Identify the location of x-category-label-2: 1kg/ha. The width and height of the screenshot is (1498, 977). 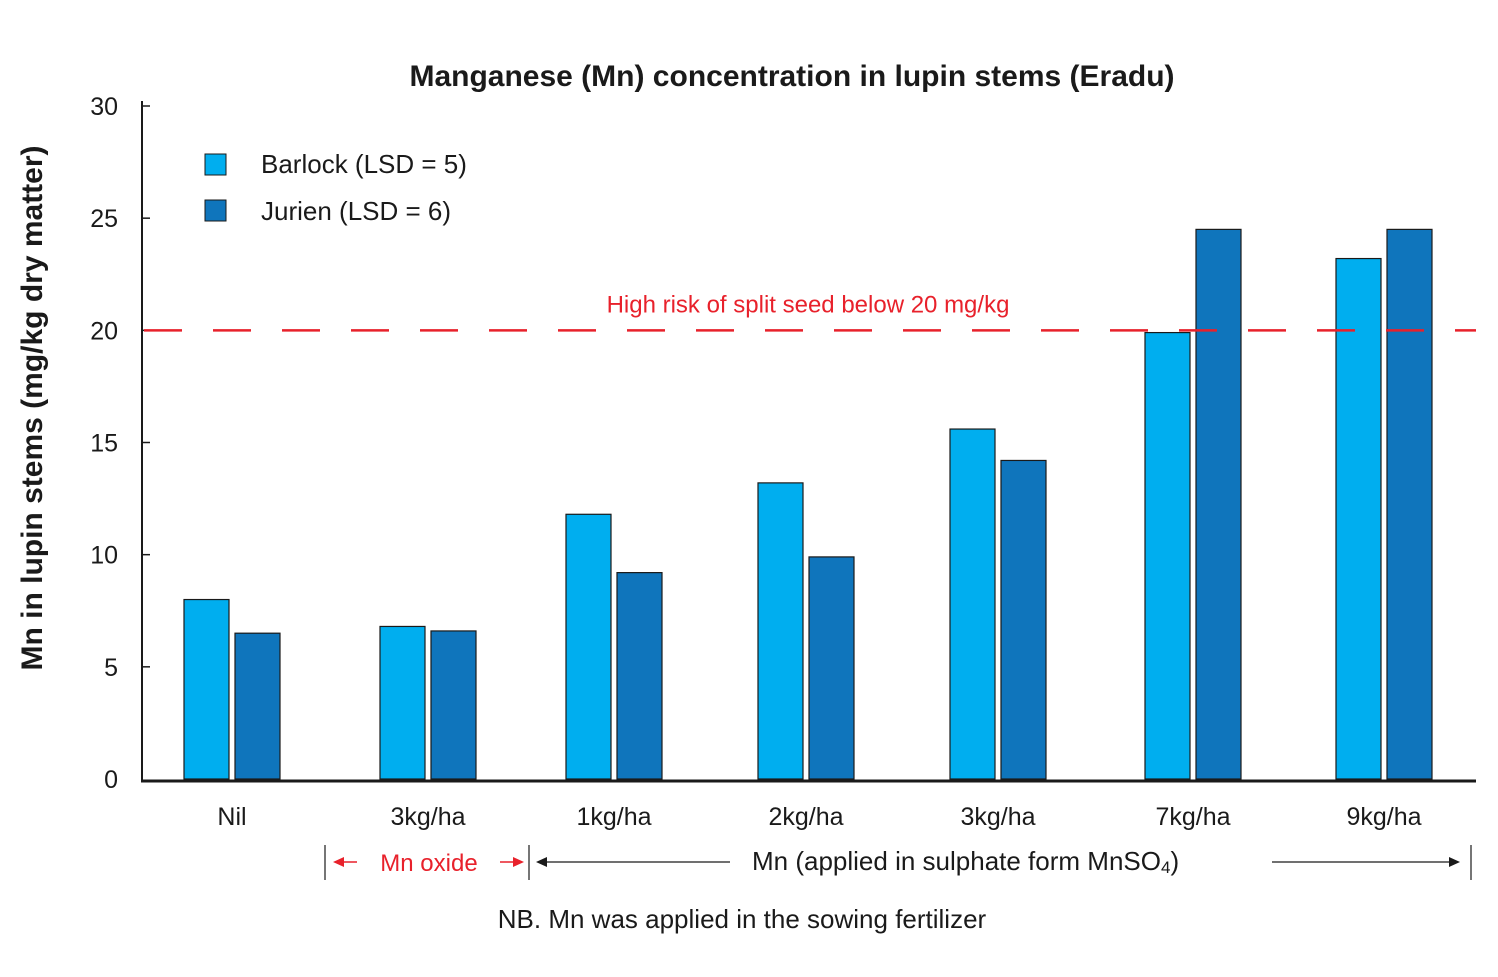
(613, 817).